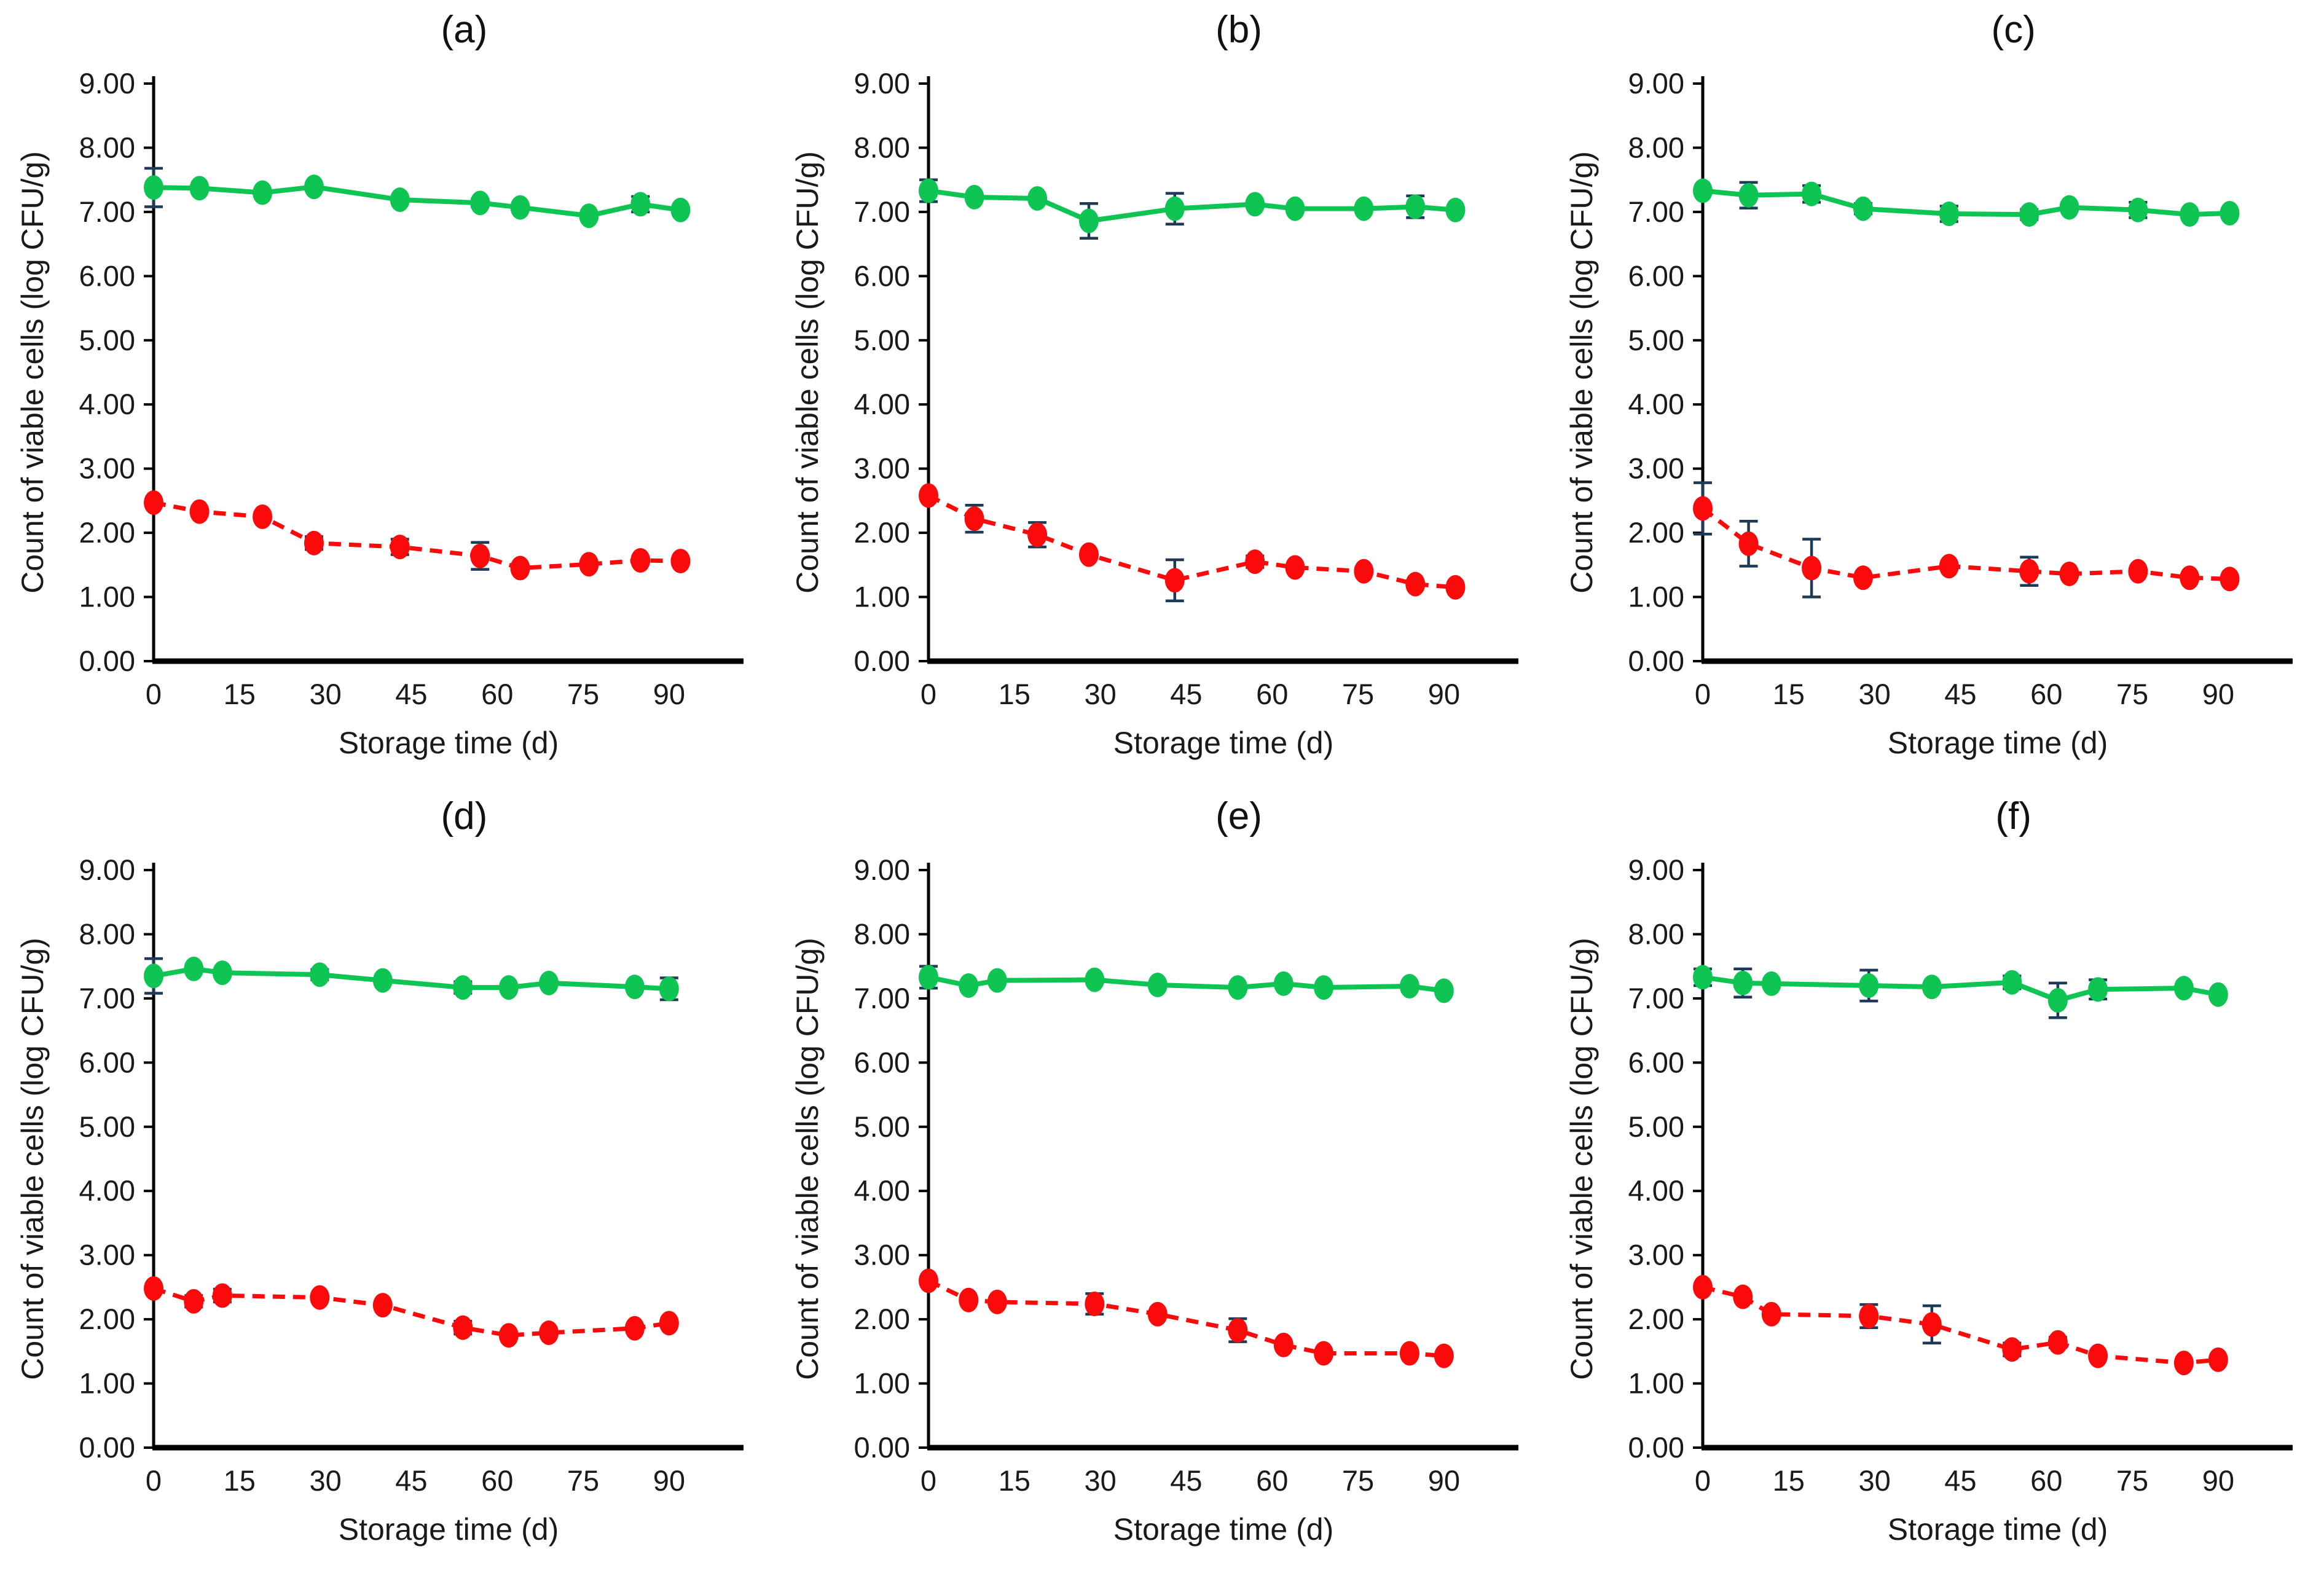  I want to click on y-tick-label: 2.00, so click(882, 532).